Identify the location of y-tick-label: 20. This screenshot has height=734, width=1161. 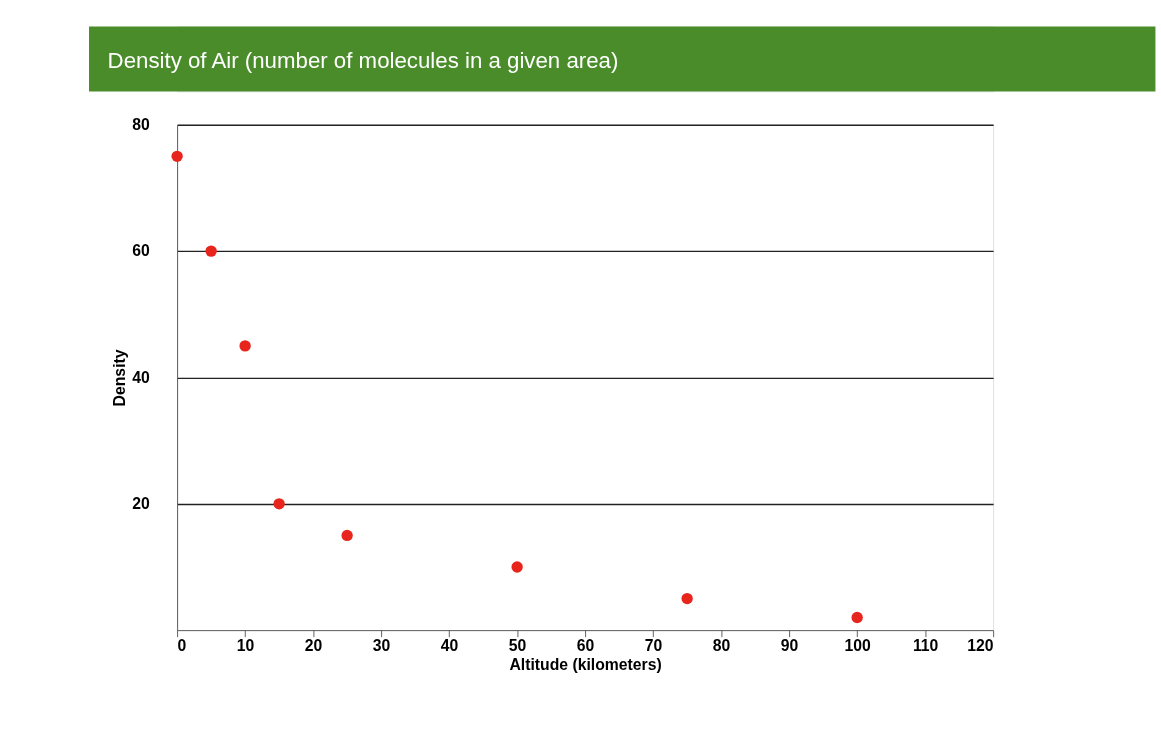
(141, 503).